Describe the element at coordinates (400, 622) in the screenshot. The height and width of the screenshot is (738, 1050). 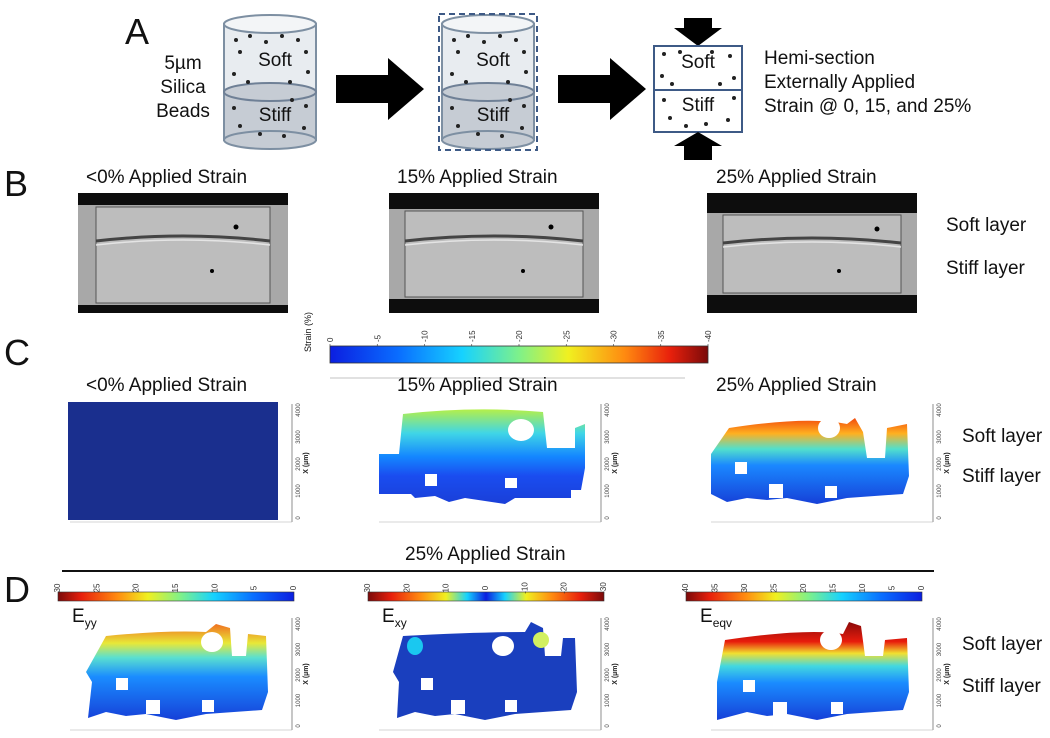
I see `exy-subscript: xy` at that location.